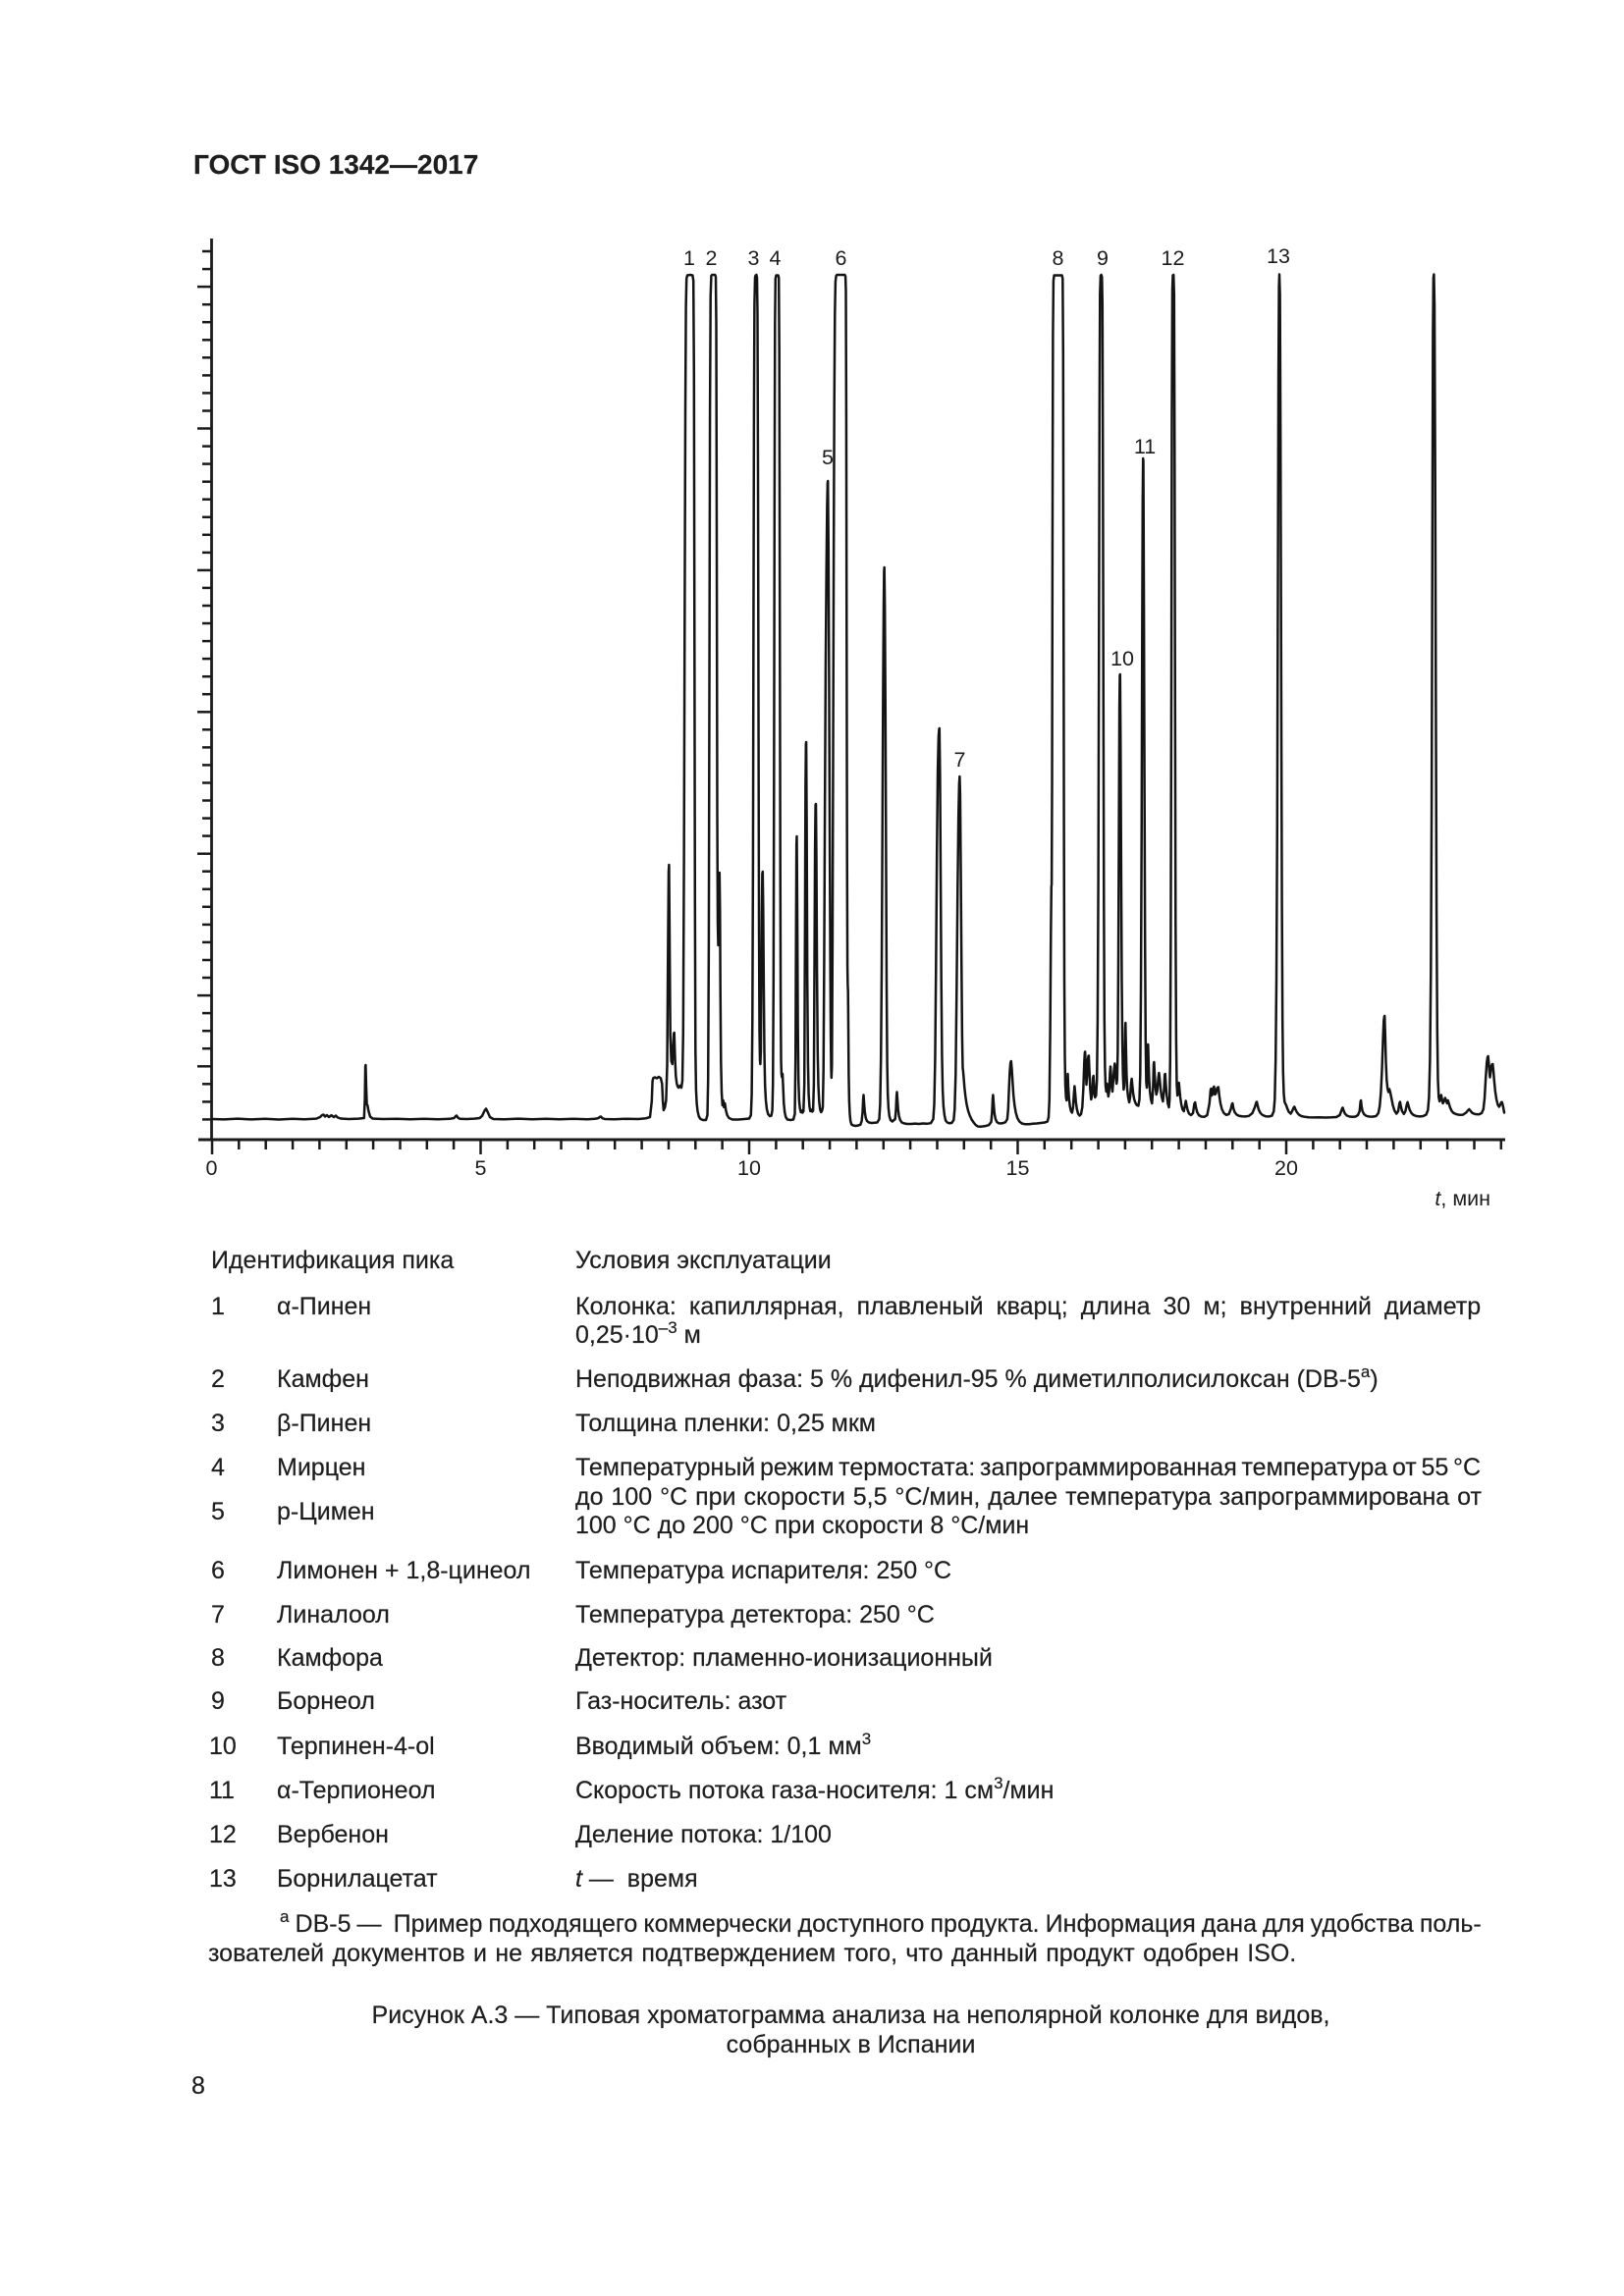 The image size is (1624, 2296). What do you see at coordinates (1286, 1168) in the screenshot?
I see `svg-text: 20` at bounding box center [1286, 1168].